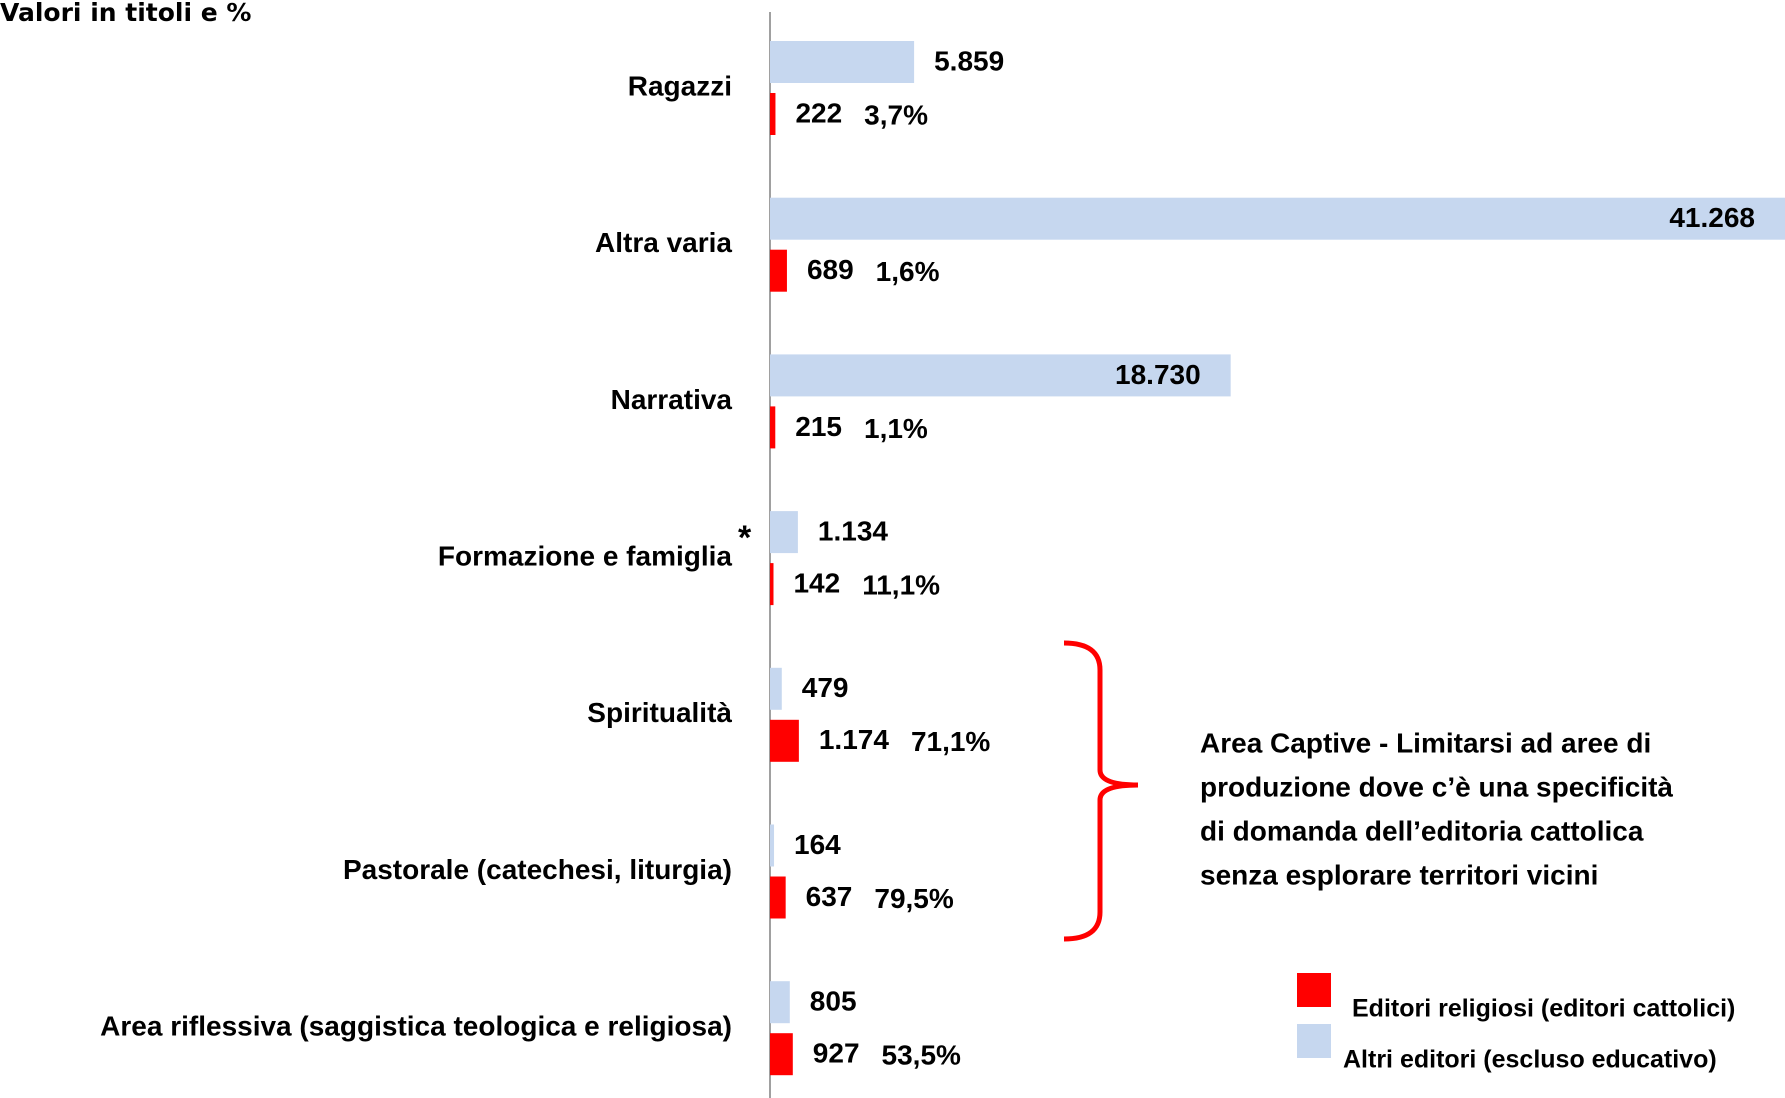  Describe the element at coordinates (663, 242) in the screenshot. I see `category-label: Altra varia` at that location.